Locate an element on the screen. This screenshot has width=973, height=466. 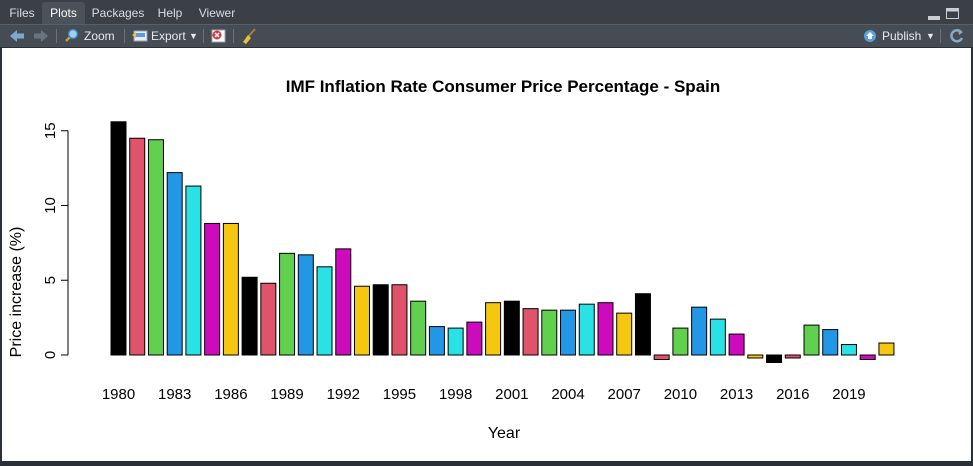
plots-toolbar: Zoom Export ▼ Publish ▼ is located at coordinates (486, 36).